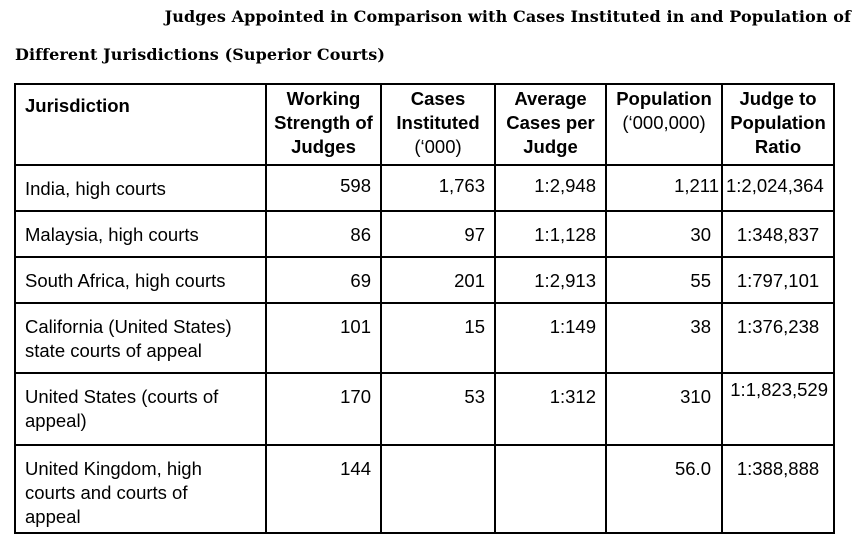 The width and height of the screenshot is (865, 549). I want to click on header-ratio-line: Population, so click(778, 122).